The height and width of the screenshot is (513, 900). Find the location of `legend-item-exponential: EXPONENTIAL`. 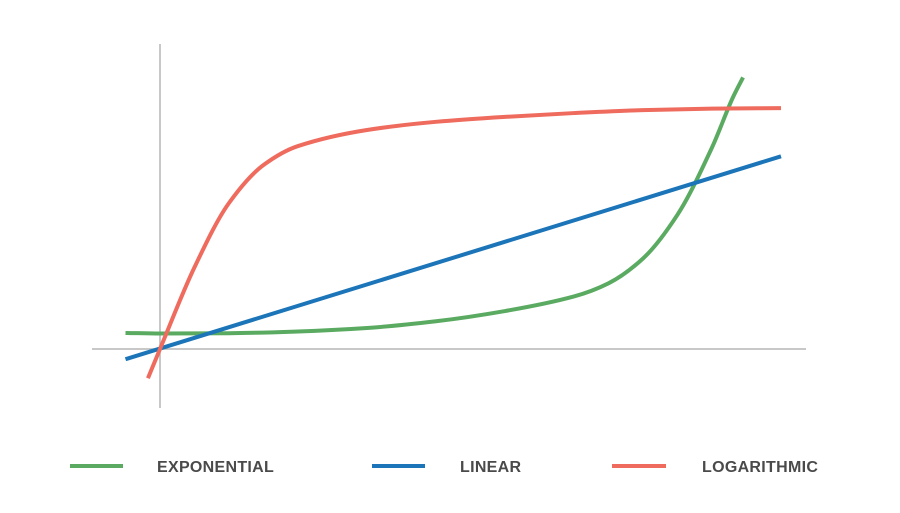

legend-item-exponential: EXPONENTIAL is located at coordinates (172, 467).